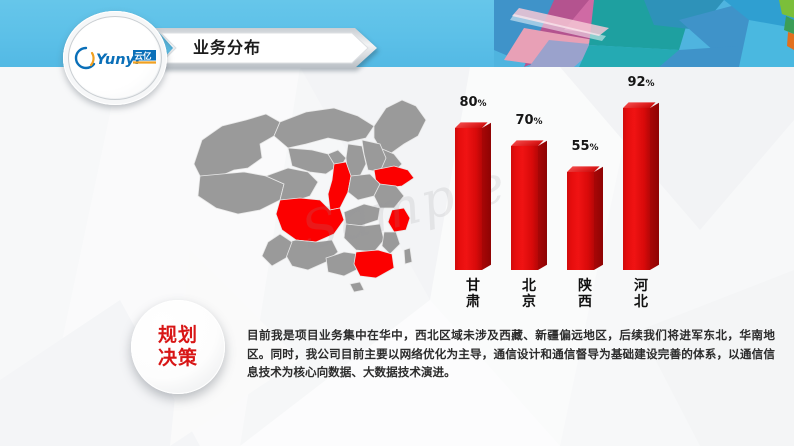 The height and width of the screenshot is (446, 794). Describe the element at coordinates (473, 102) in the screenshot. I see `bar-value-label: 80%` at that location.